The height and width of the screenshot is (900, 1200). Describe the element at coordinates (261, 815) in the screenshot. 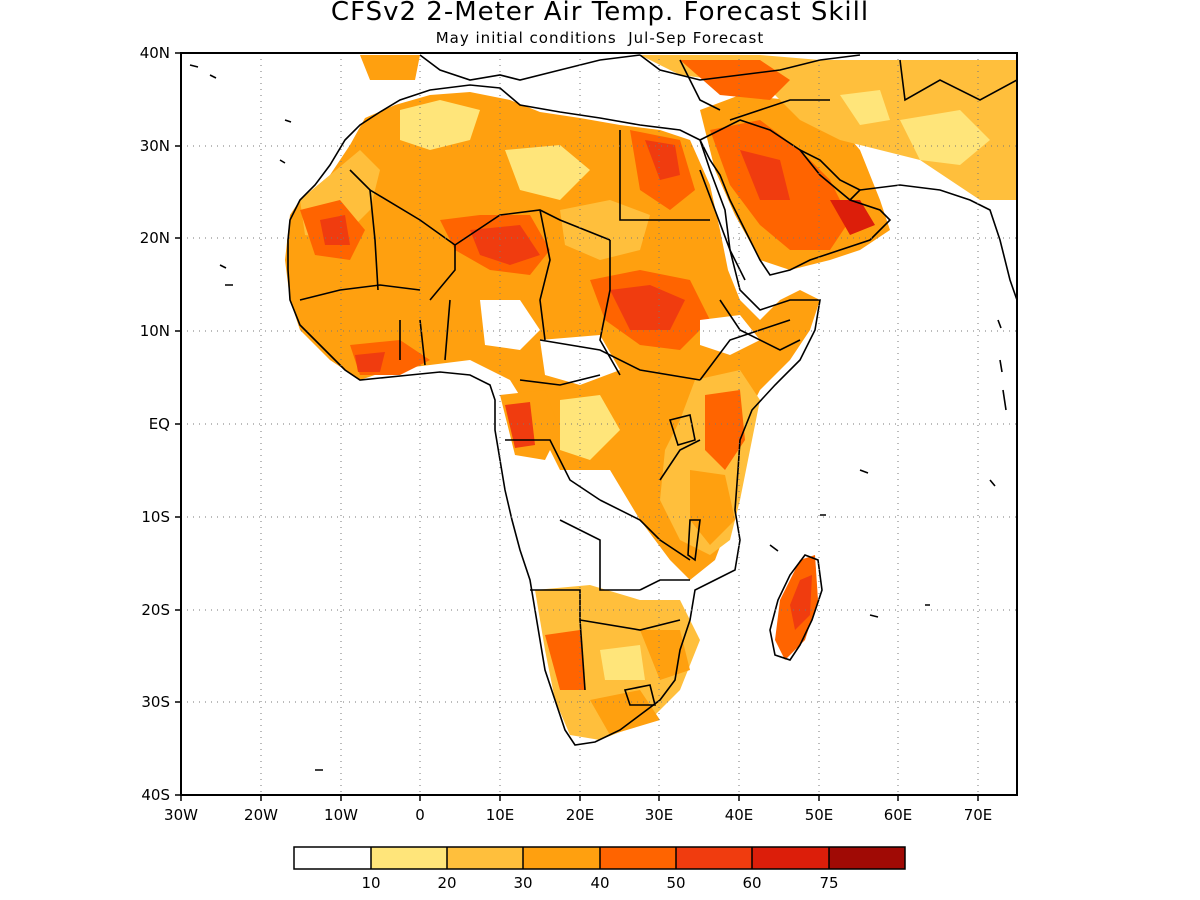

I see `lon-label: 20W` at that location.